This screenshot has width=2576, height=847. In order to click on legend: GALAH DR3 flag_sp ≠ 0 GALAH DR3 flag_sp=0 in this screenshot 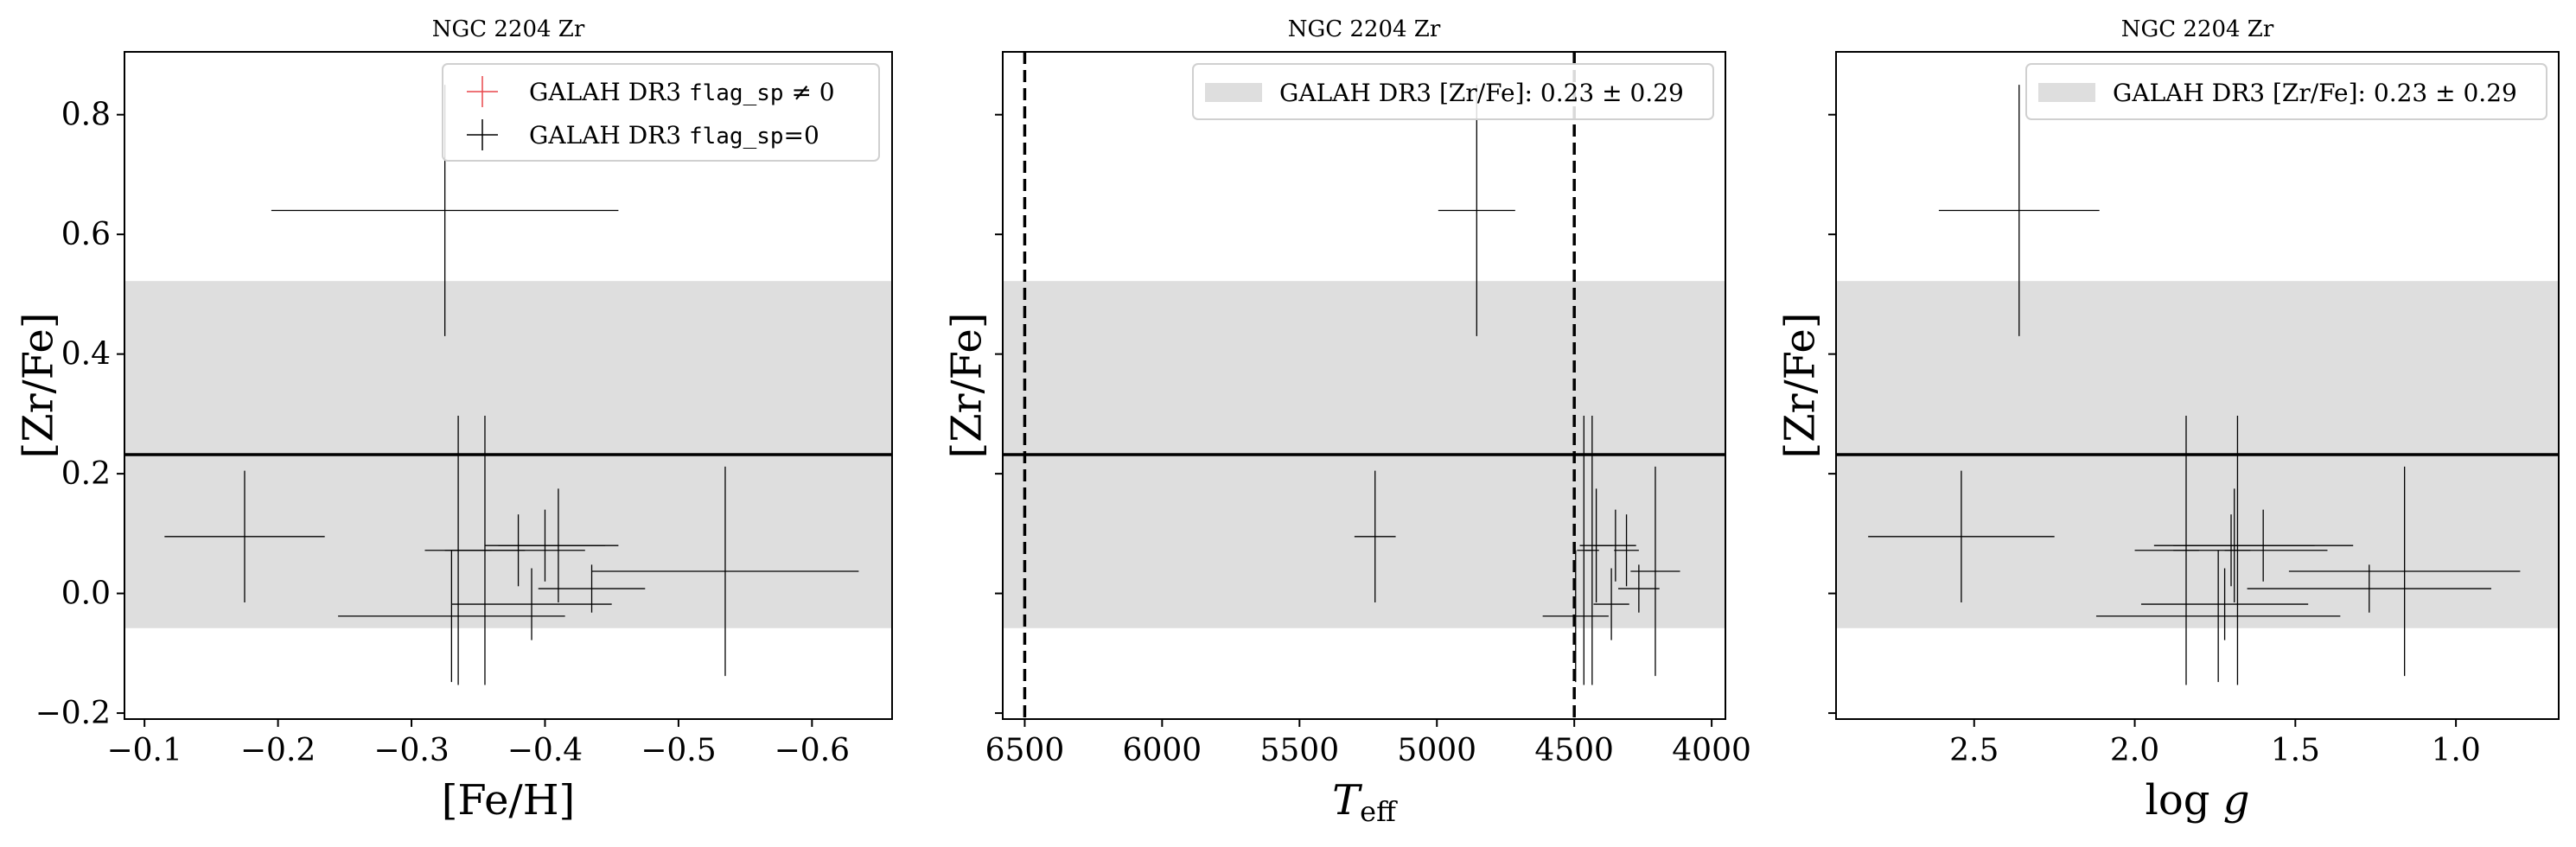, I will do `click(661, 112)`.